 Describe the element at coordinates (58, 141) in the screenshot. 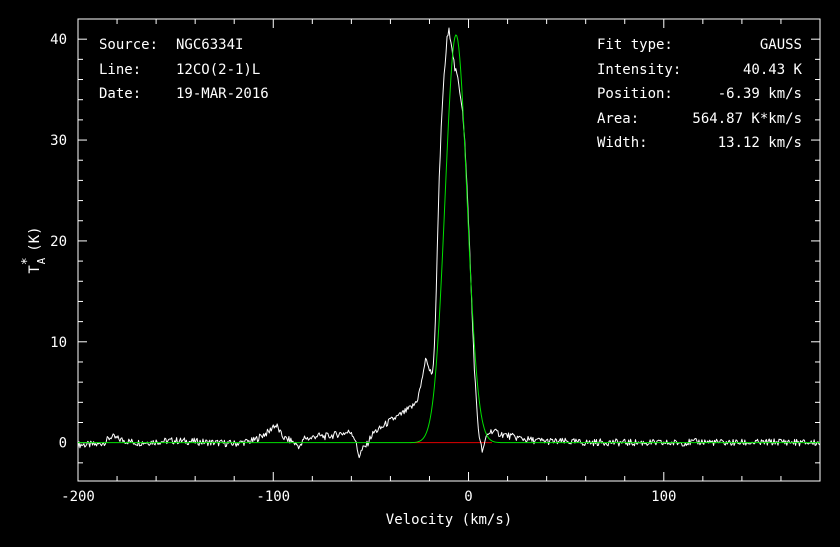

I see `y-tick-label: 30` at that location.